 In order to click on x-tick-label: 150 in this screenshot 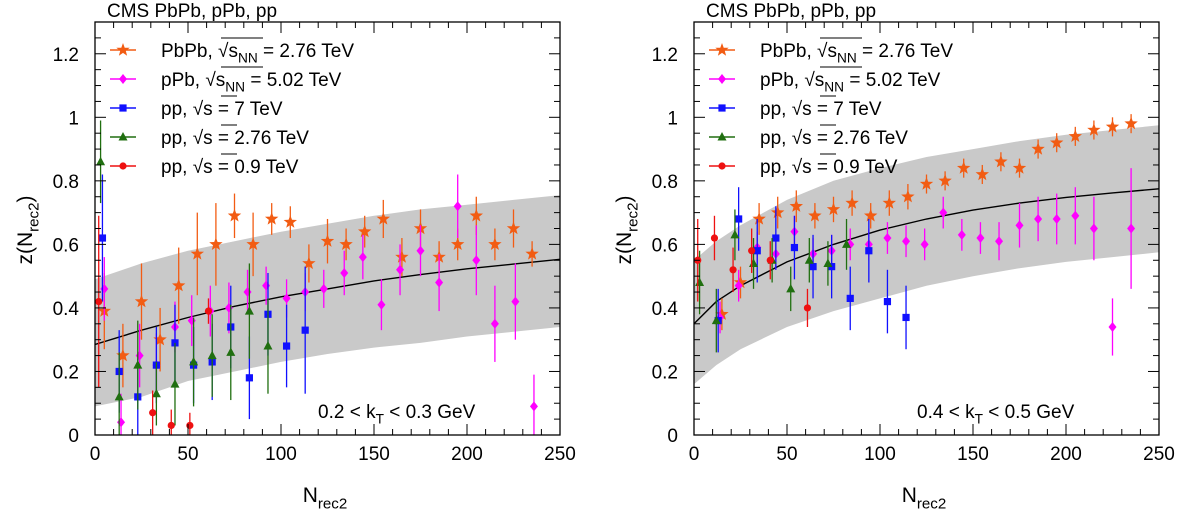, I will do `click(973, 454)`.